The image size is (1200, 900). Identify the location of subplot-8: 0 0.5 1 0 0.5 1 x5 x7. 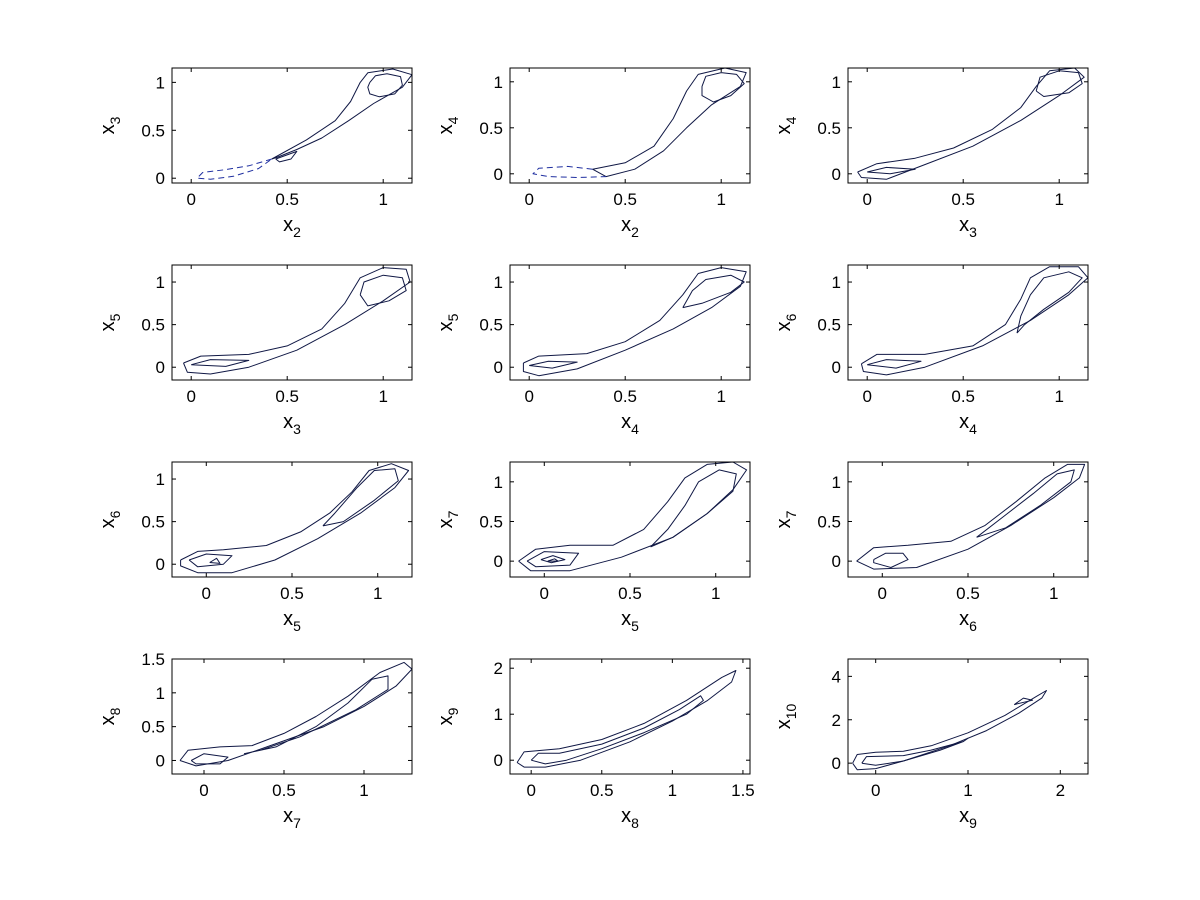
(593, 547).